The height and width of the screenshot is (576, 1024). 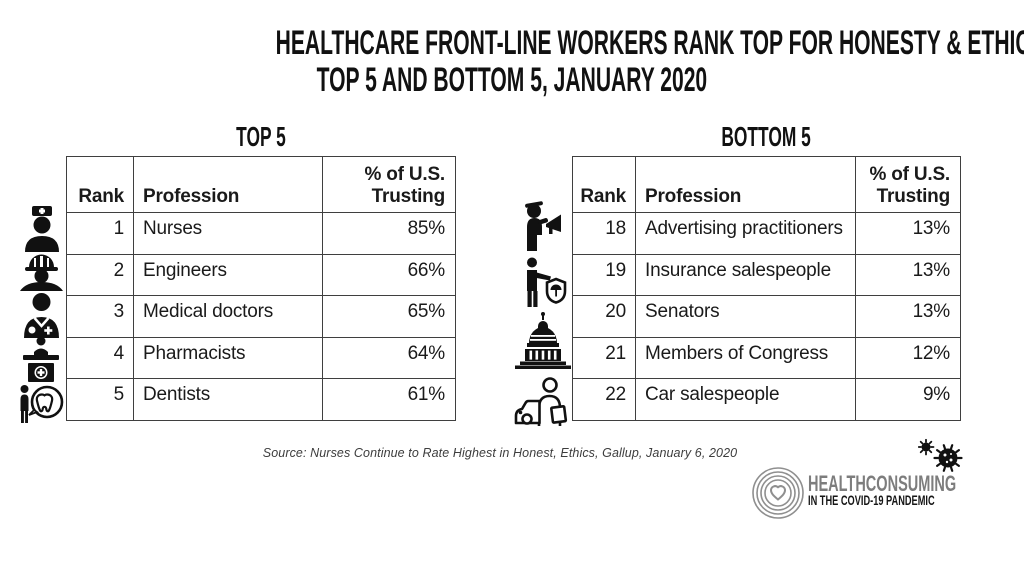 What do you see at coordinates (100, 357) in the screenshot?
I see `rank-cell: 4` at bounding box center [100, 357].